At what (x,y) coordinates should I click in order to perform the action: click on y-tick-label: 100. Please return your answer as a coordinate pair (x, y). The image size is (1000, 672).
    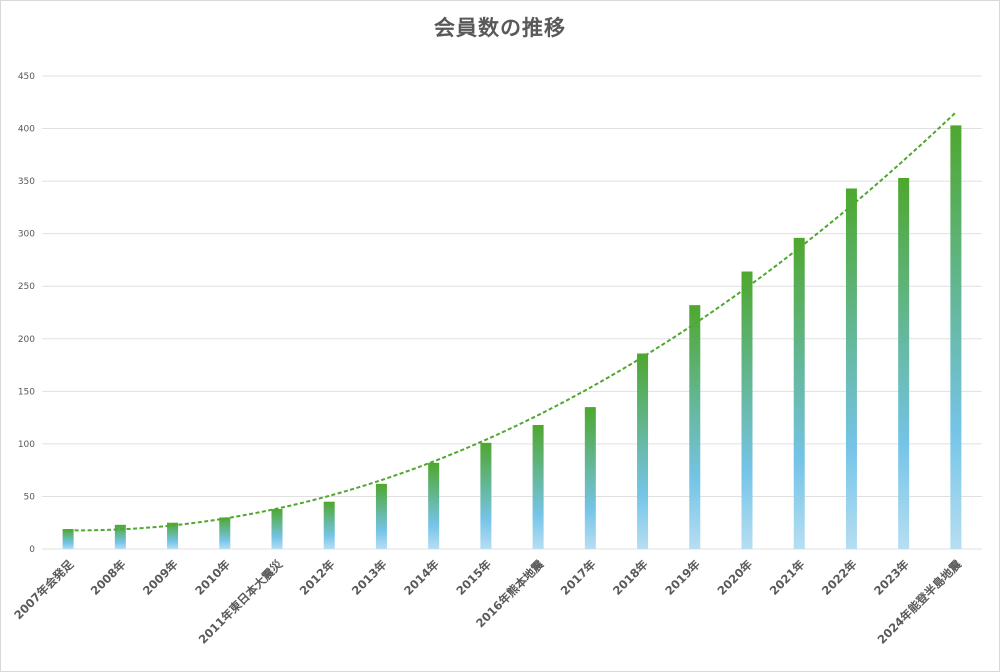
    Looking at the image, I should click on (26, 445).